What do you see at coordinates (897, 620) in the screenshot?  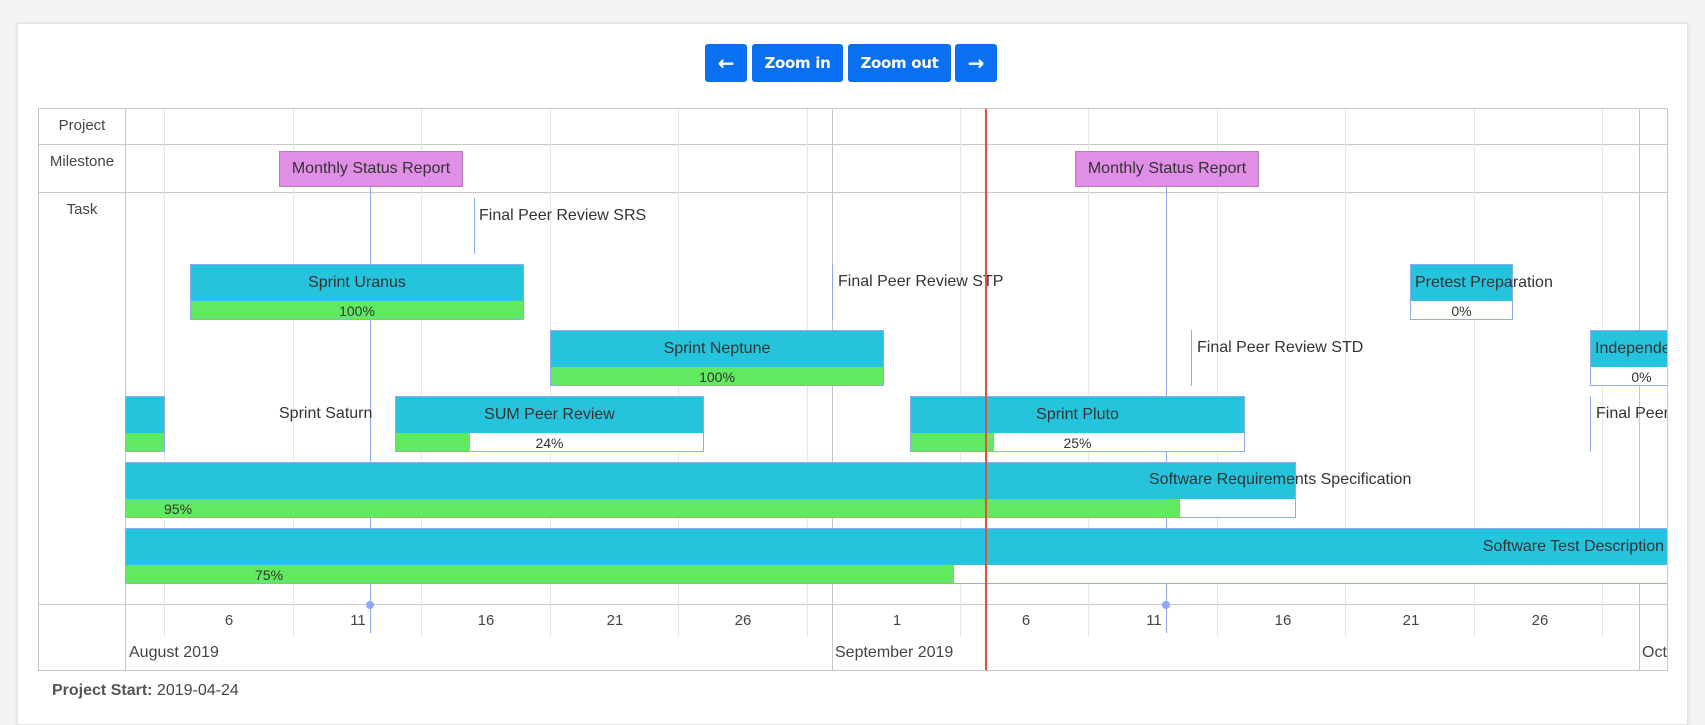 I see `axis-tick-label: 1` at bounding box center [897, 620].